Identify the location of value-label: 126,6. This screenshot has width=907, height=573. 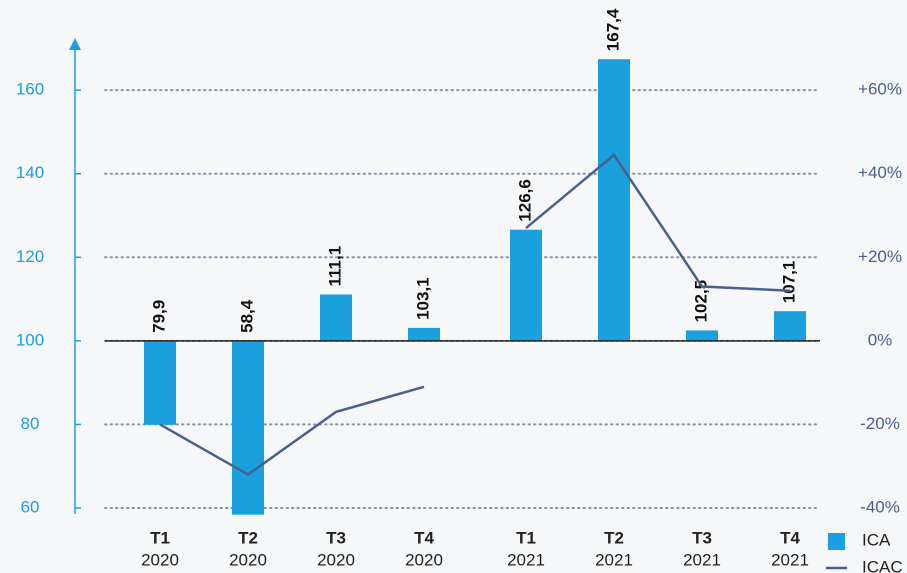
(524, 200).